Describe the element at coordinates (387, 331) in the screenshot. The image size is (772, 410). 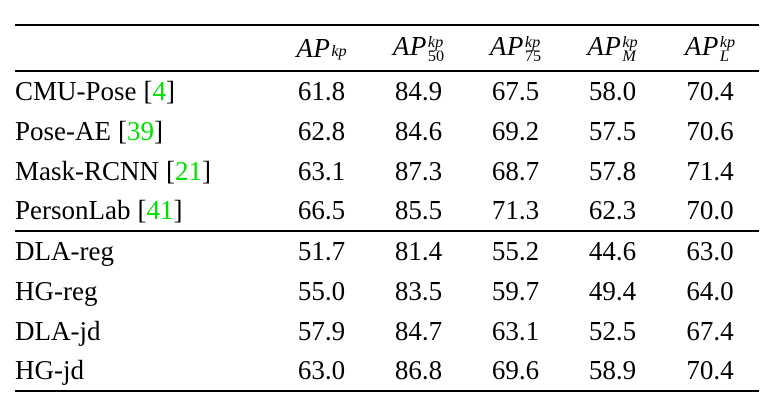
I see `table-row: DLA-jd 57.9 84.7 63.1 52.5 67.4` at that location.